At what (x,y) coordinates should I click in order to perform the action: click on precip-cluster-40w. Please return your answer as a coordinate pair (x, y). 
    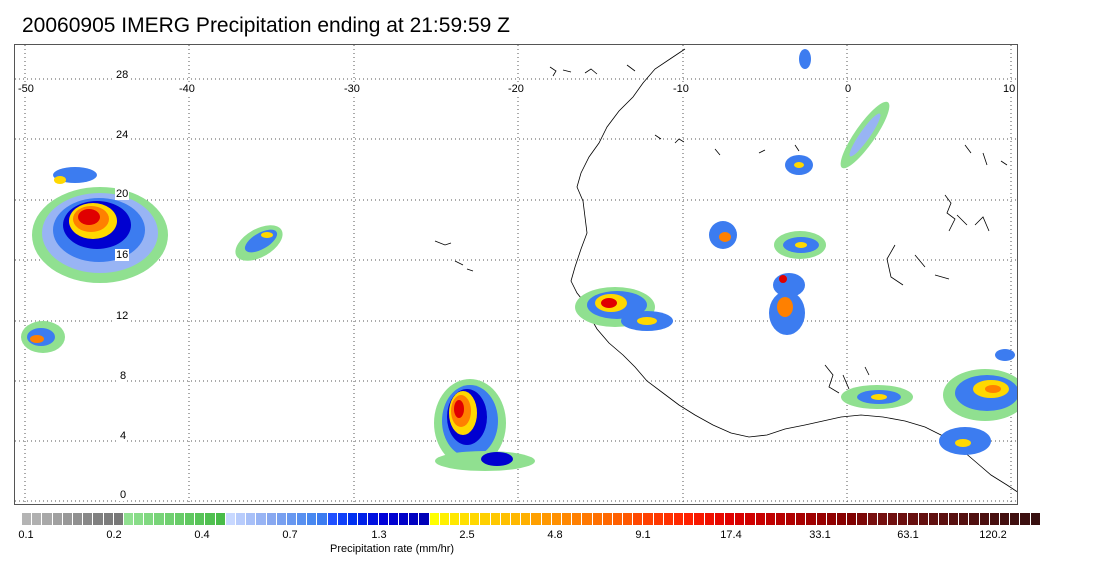
    Looking at the image, I should click on (259, 243).